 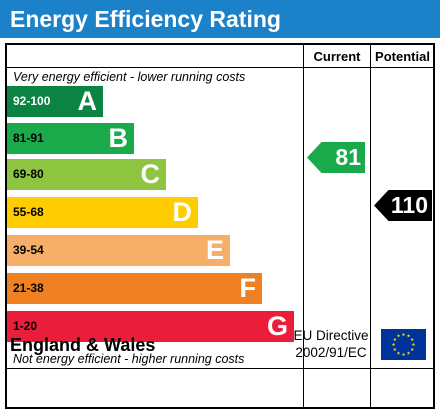 I want to click on band-range: 21-38, so click(x=28, y=288).